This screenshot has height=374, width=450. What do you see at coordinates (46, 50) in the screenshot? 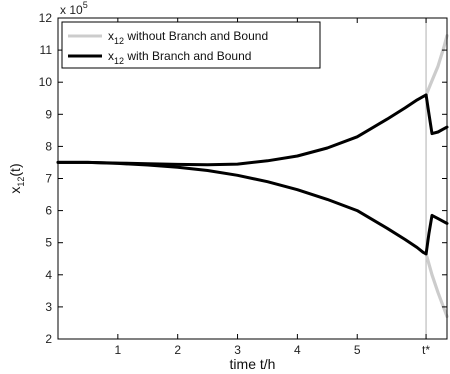
I see `y-tick-label: 11` at bounding box center [46, 50].